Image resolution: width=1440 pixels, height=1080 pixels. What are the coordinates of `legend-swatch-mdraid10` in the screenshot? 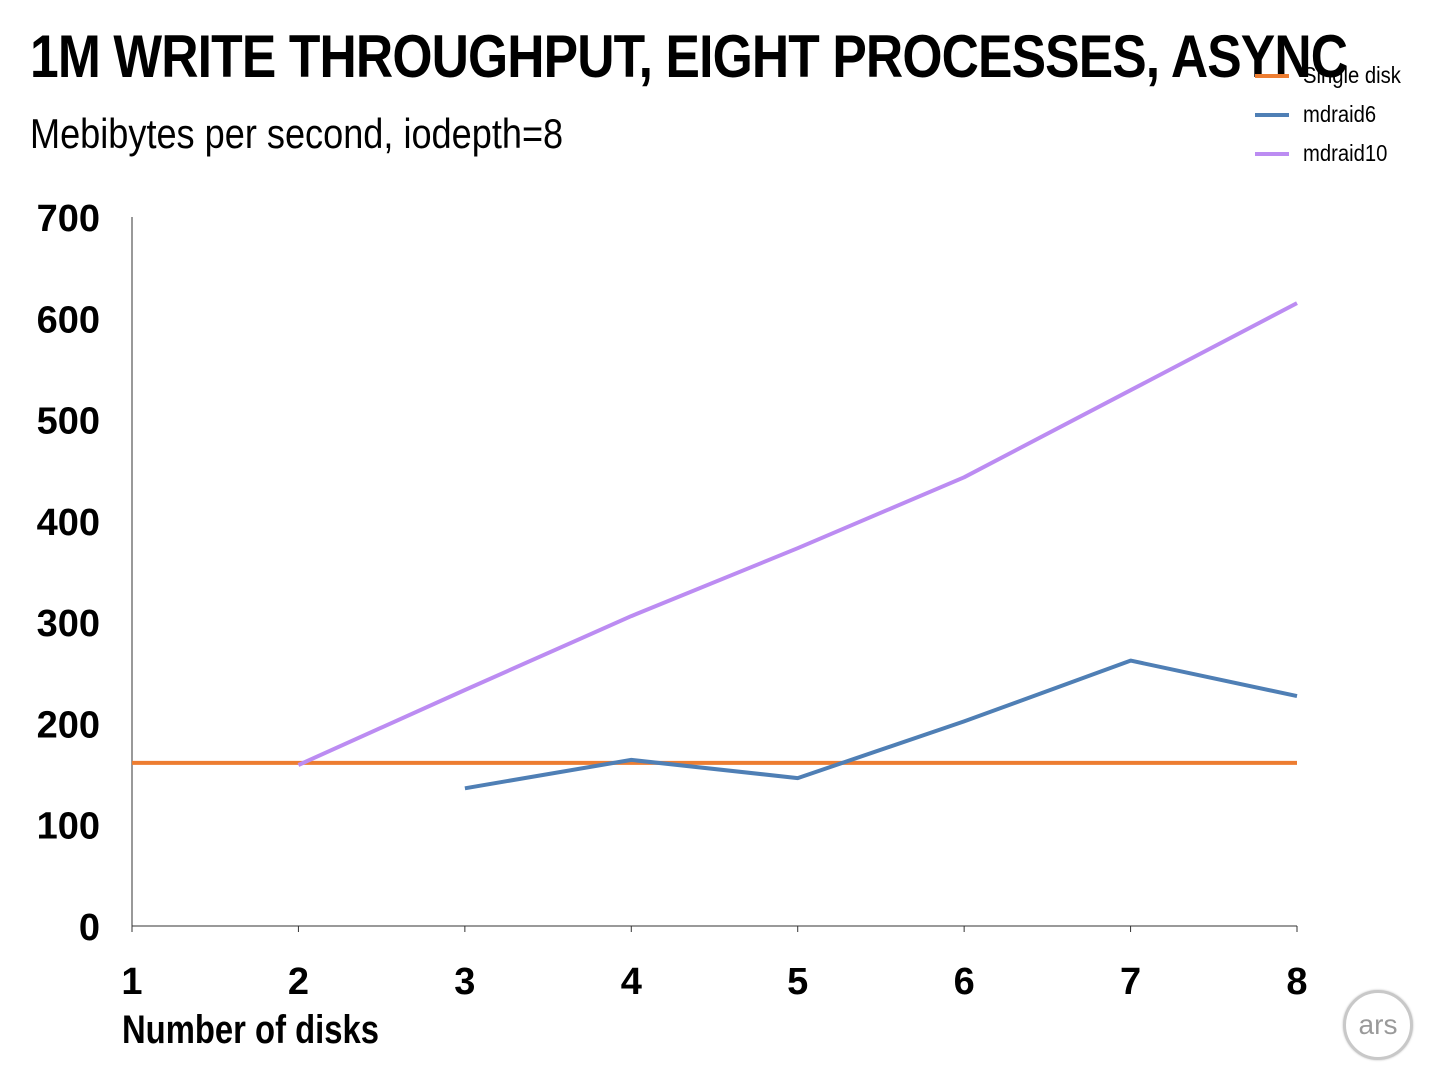 It's located at (1272, 153).